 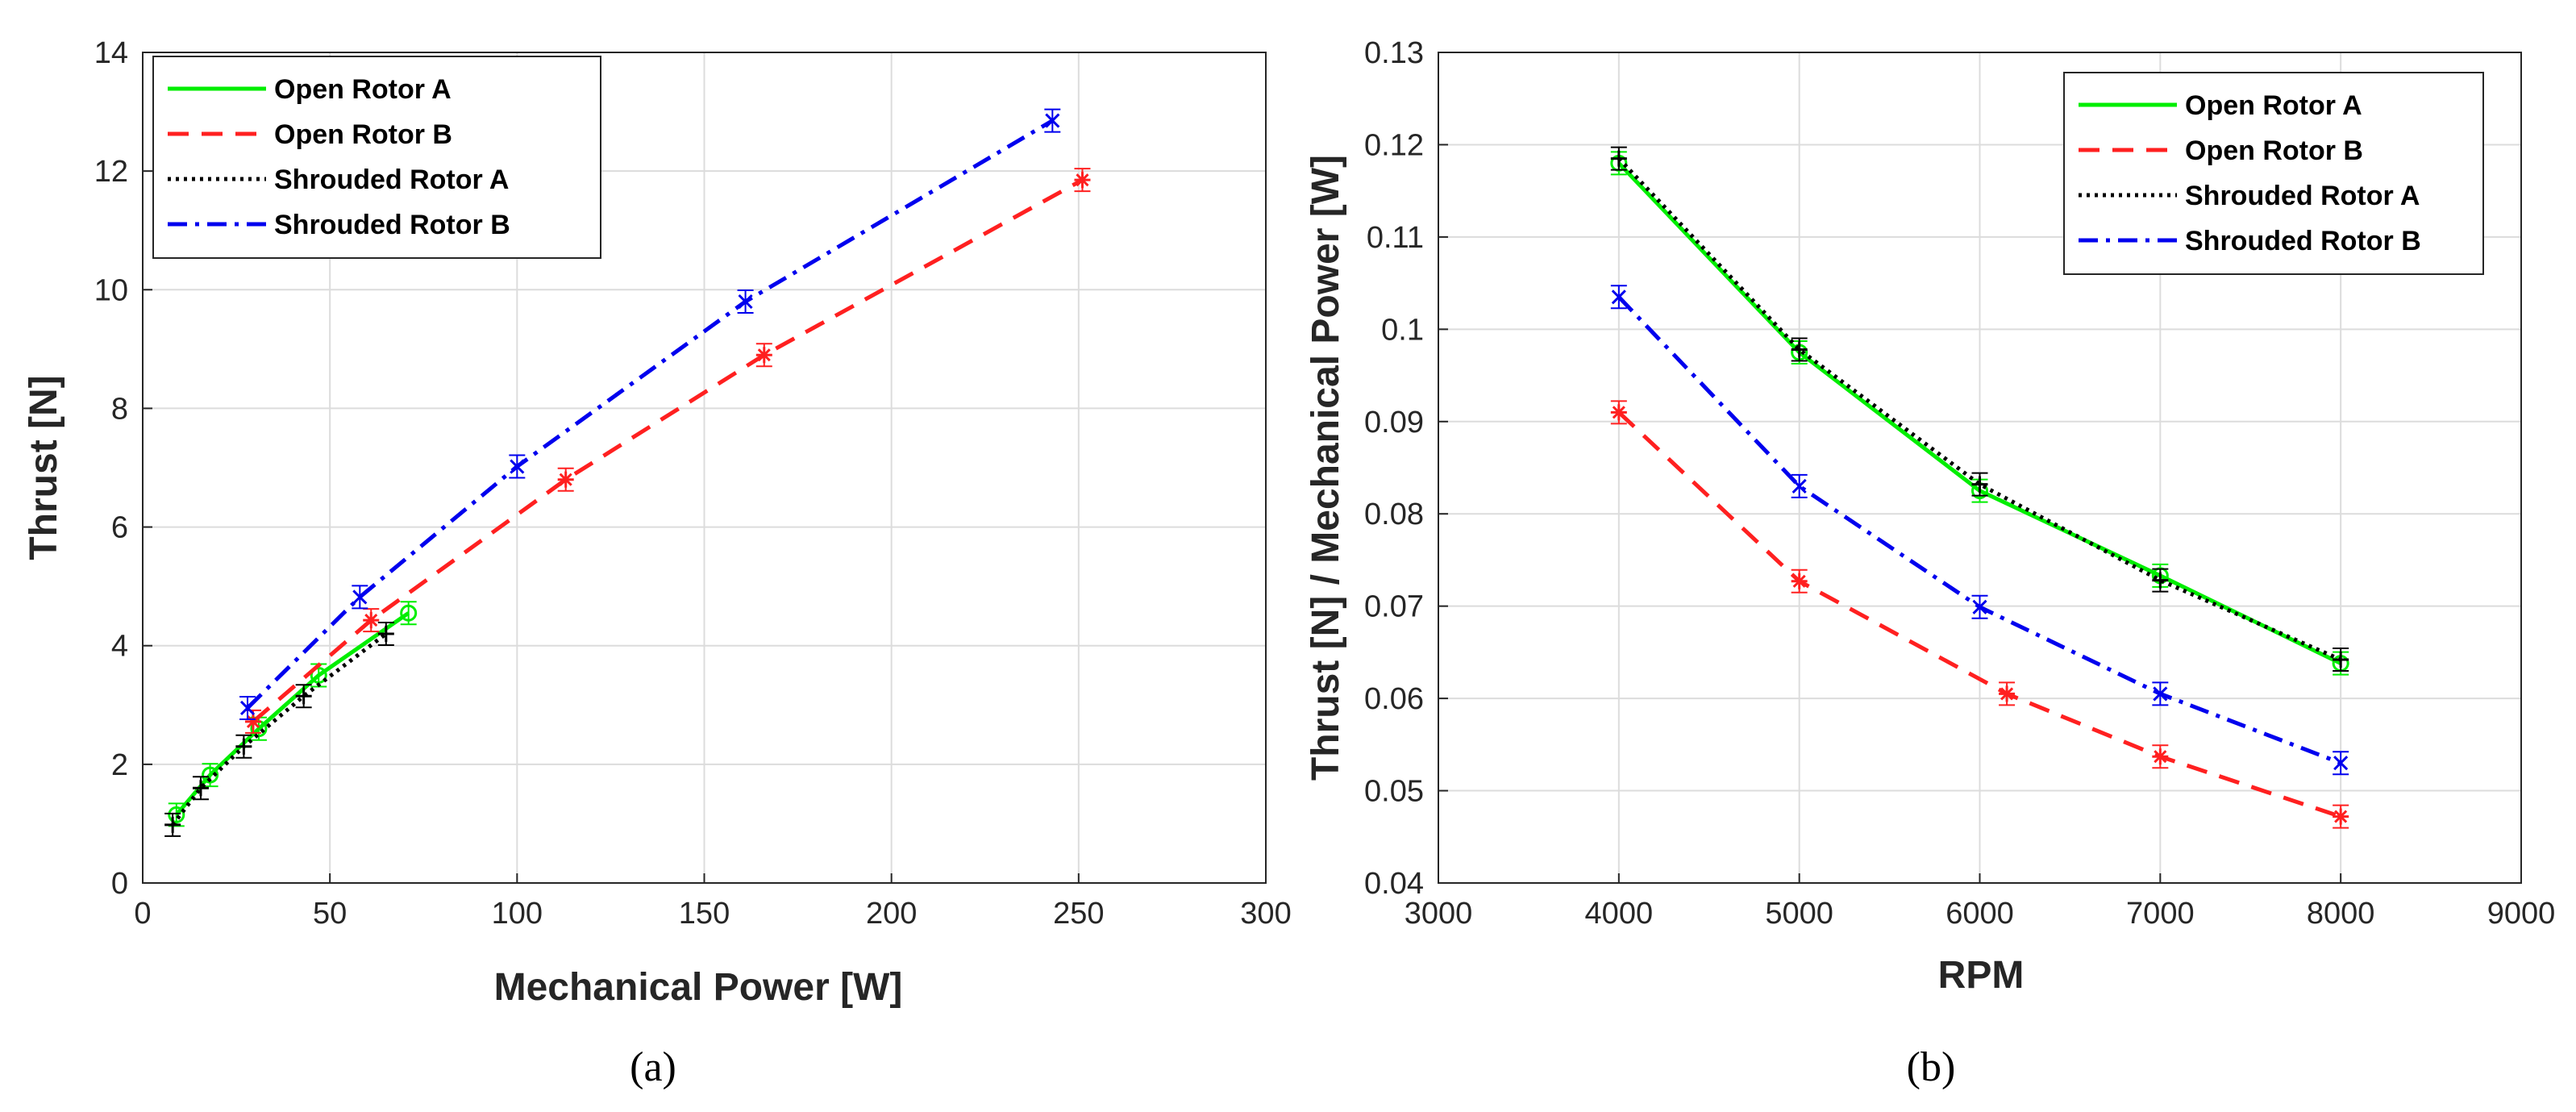 I want to click on panel-a-y-tick-label: 14, so click(x=111, y=53).